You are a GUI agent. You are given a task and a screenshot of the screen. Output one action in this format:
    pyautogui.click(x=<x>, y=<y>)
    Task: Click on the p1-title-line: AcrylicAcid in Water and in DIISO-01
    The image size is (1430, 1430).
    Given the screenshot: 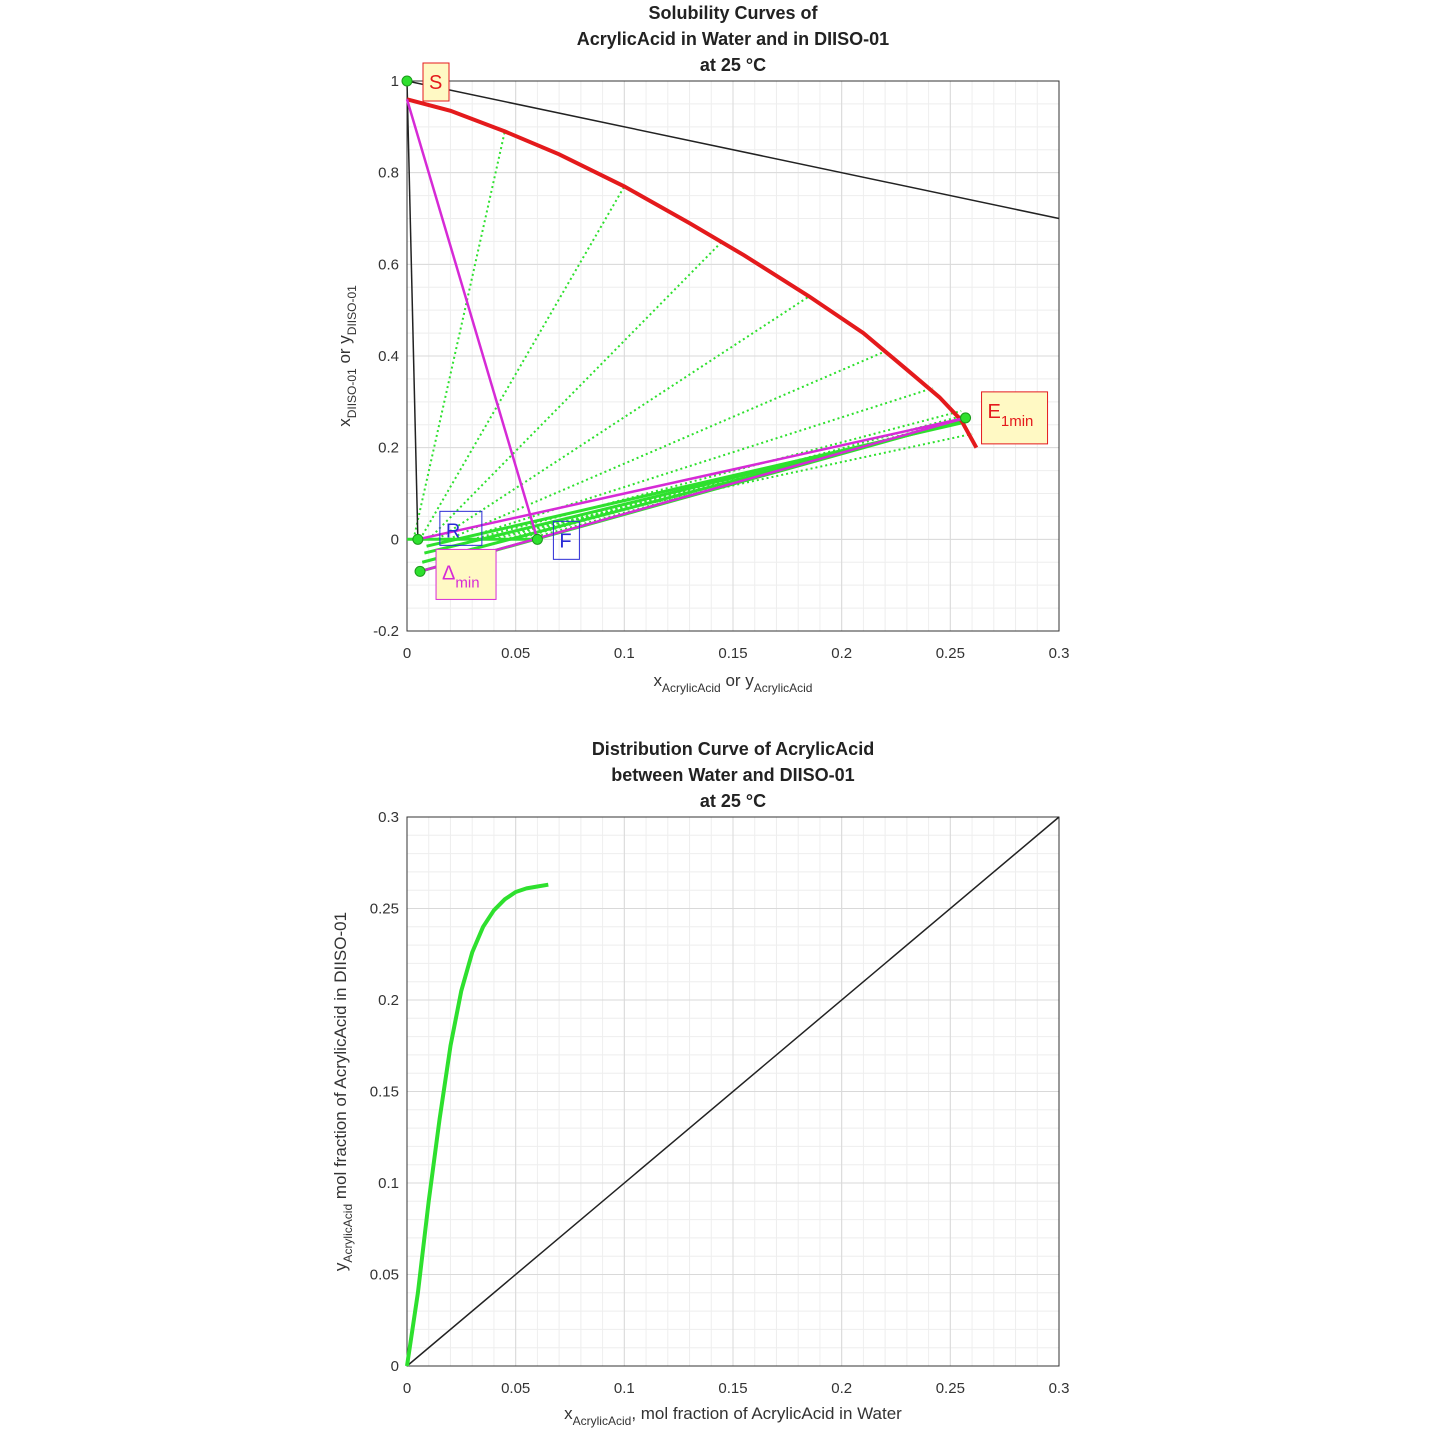 What is the action you would take?
    pyautogui.click(x=733, y=39)
    